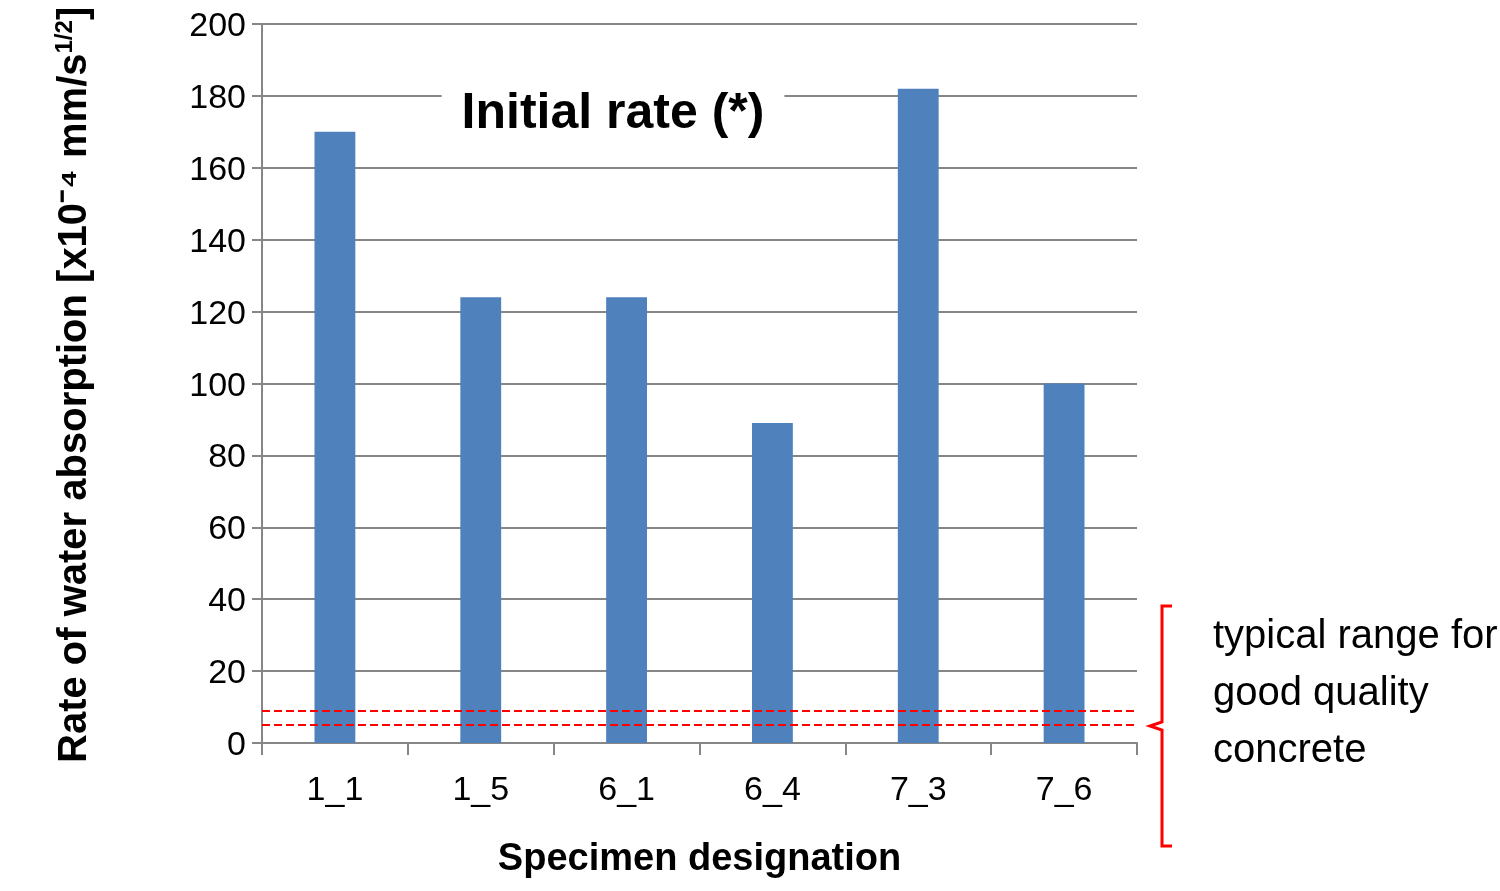 Image resolution: width=1500 pixels, height=891 pixels. What do you see at coordinates (699, 857) in the screenshot?
I see `x-axis-title: Specimen designation` at bounding box center [699, 857].